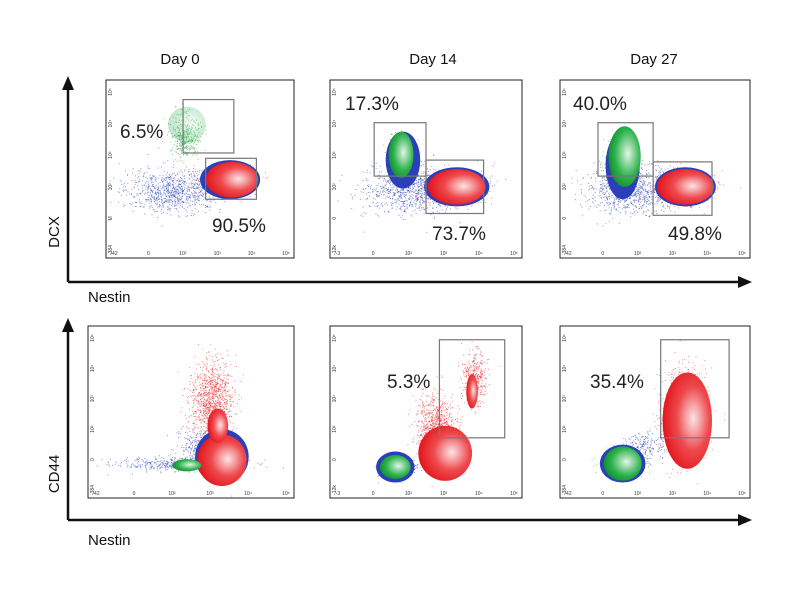 The height and width of the screenshot is (600, 800). What do you see at coordinates (401, 154) in the screenshot?
I see `green-population-contour` at bounding box center [401, 154].